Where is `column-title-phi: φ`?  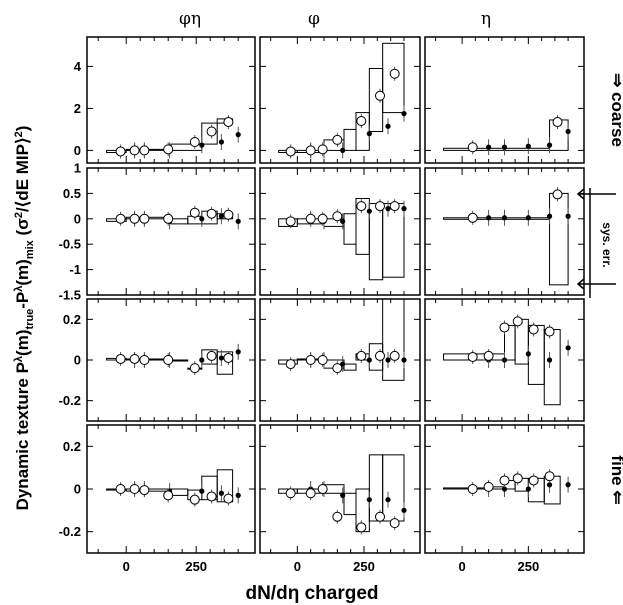 column-title-phi: φ is located at coordinates (314, 19).